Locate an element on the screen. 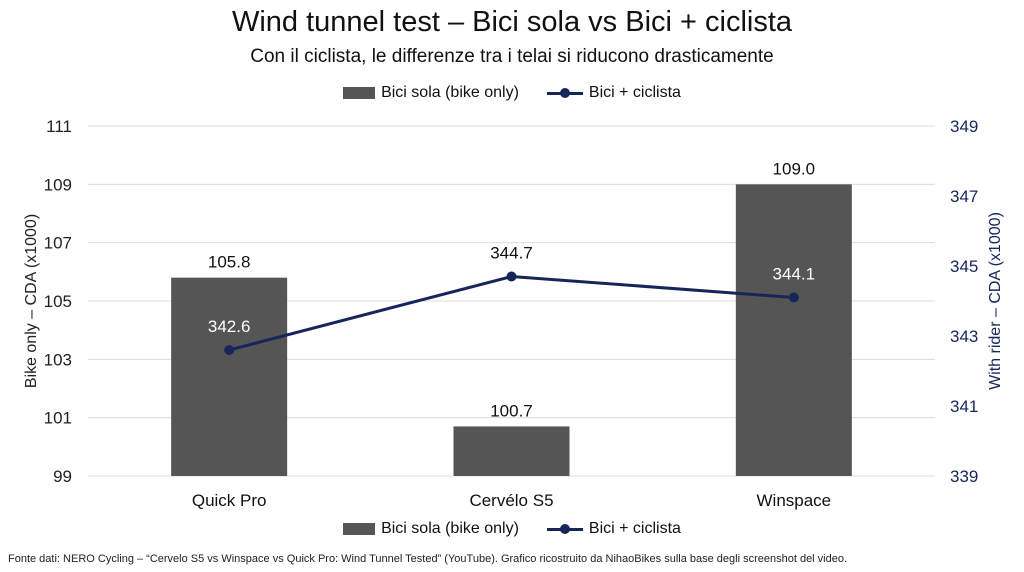  y-left-tick-label: 101 is located at coordinates (58, 418).